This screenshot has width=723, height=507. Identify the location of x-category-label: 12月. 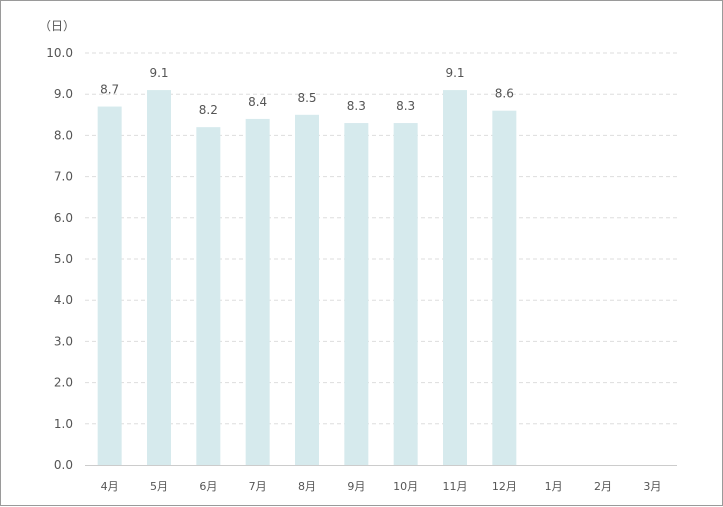
(504, 486).